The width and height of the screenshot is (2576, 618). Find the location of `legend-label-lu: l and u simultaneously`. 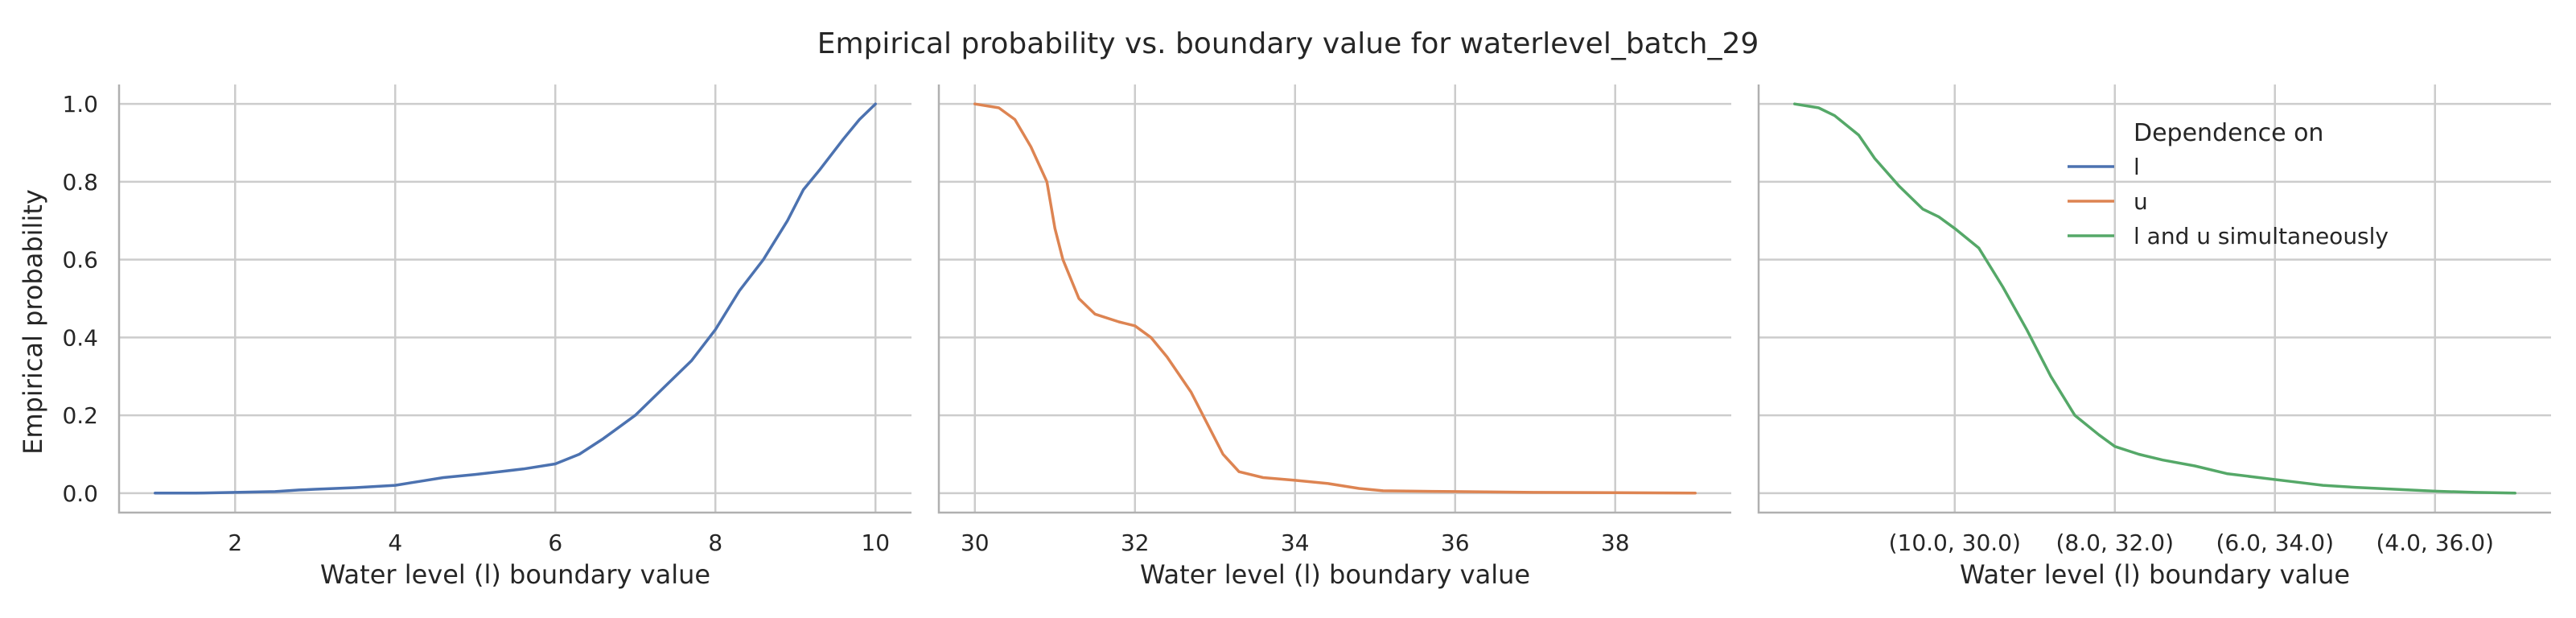

legend-label-lu: l and u simultaneously is located at coordinates (2261, 236).